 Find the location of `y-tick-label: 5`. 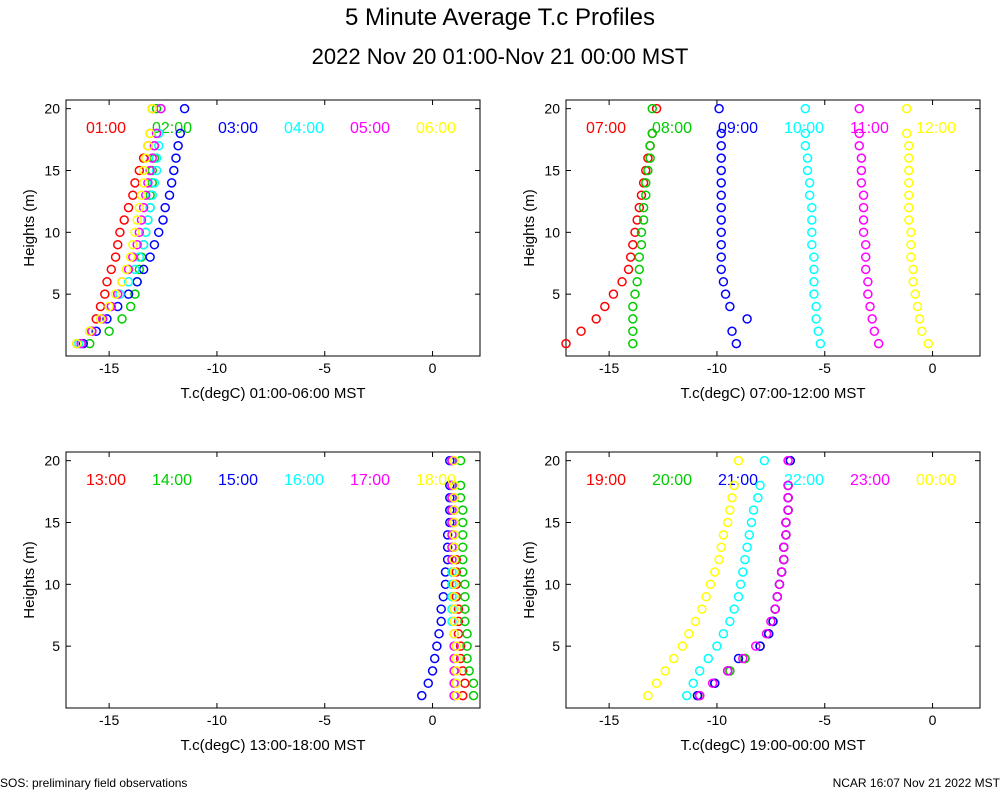

y-tick-label: 5 is located at coordinates (556, 294).